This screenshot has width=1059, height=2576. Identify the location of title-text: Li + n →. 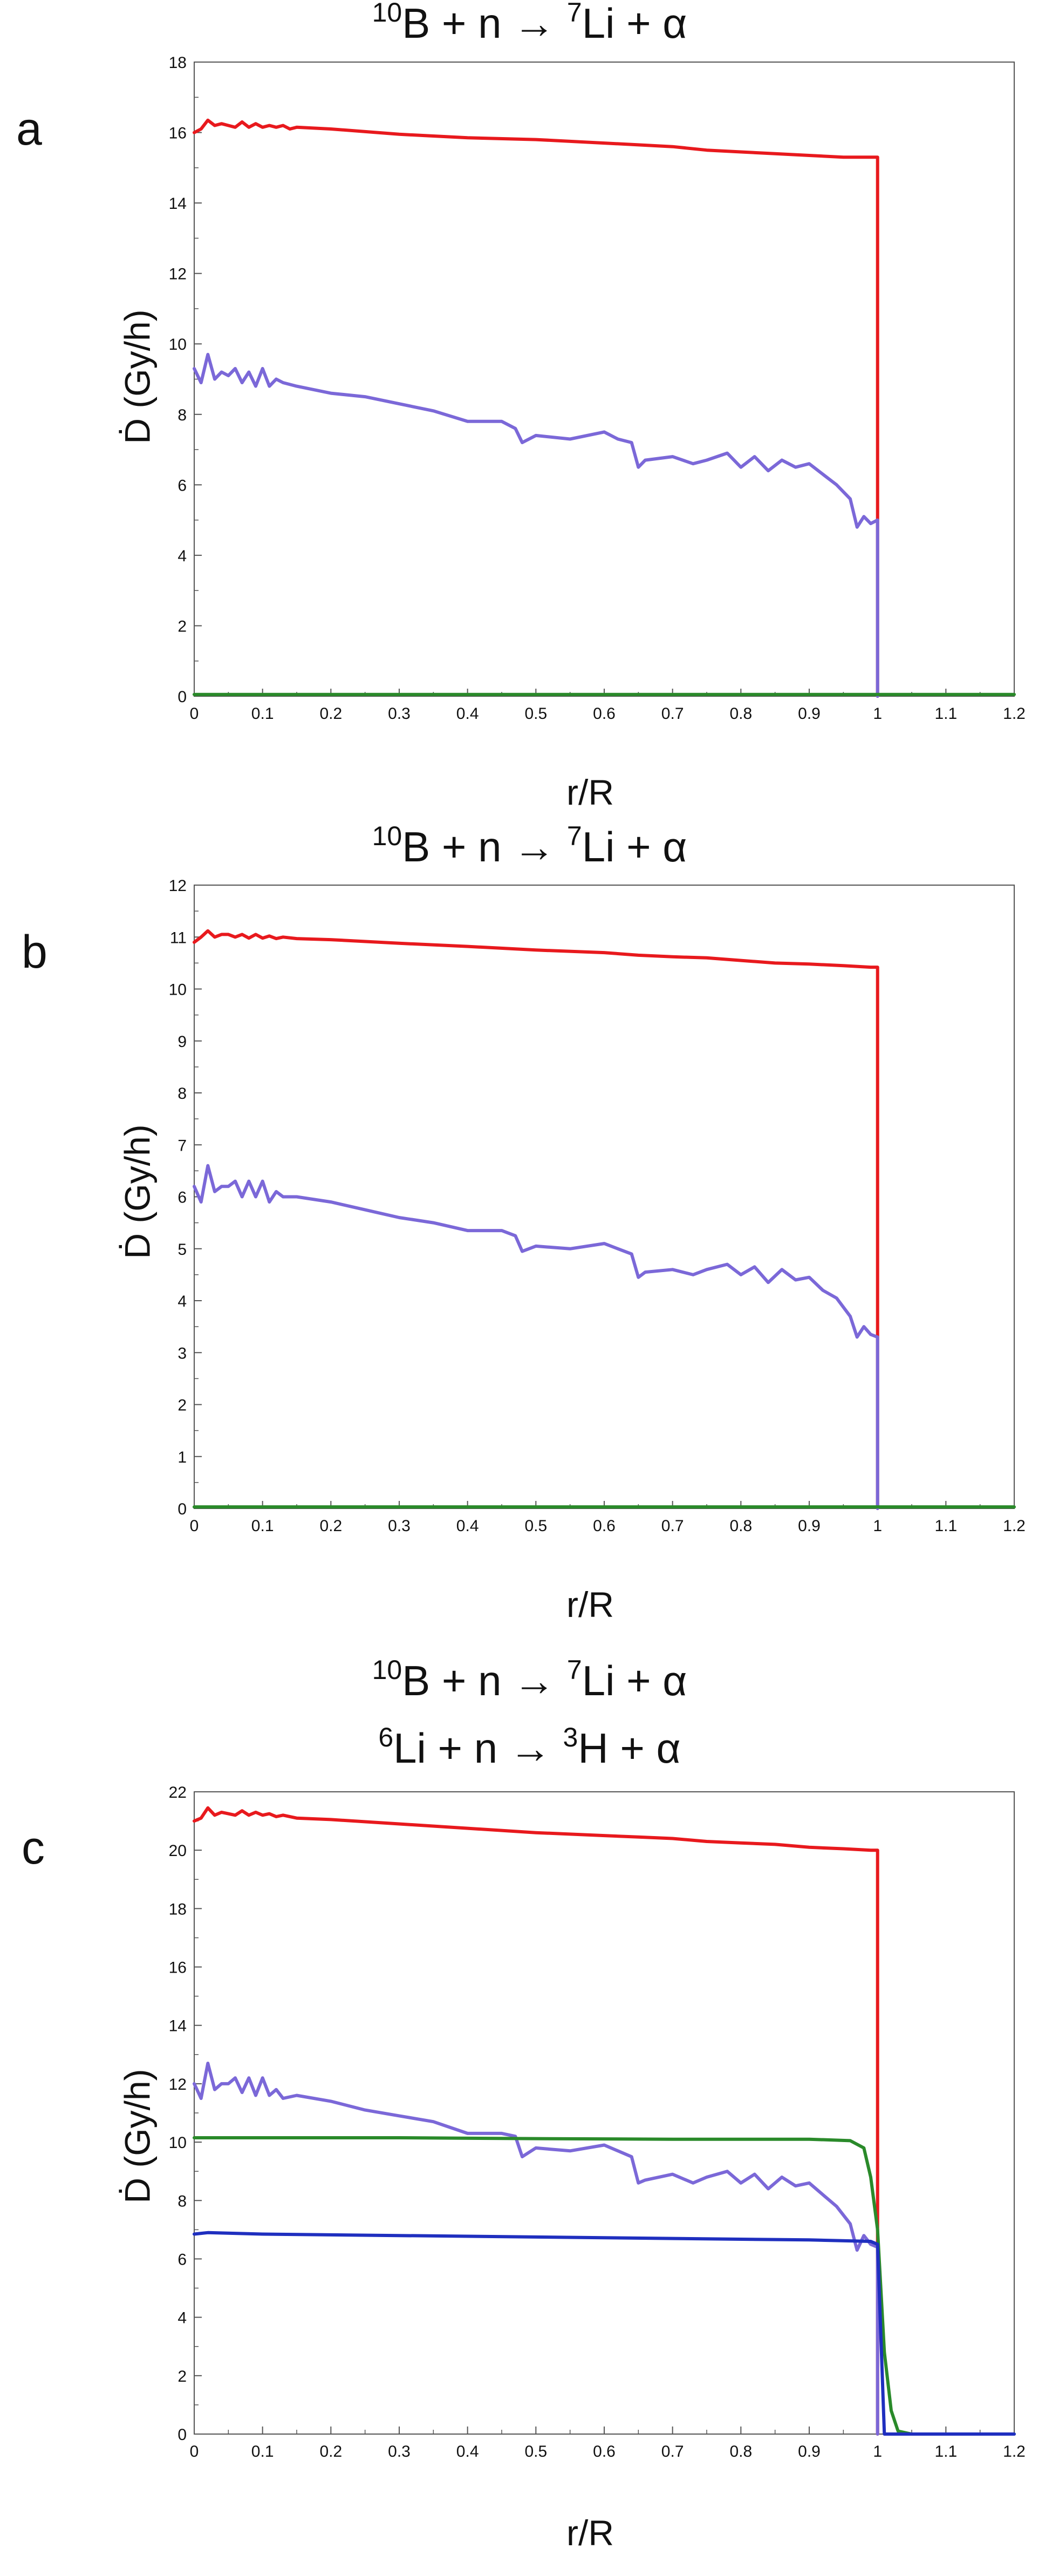
(478, 1748).